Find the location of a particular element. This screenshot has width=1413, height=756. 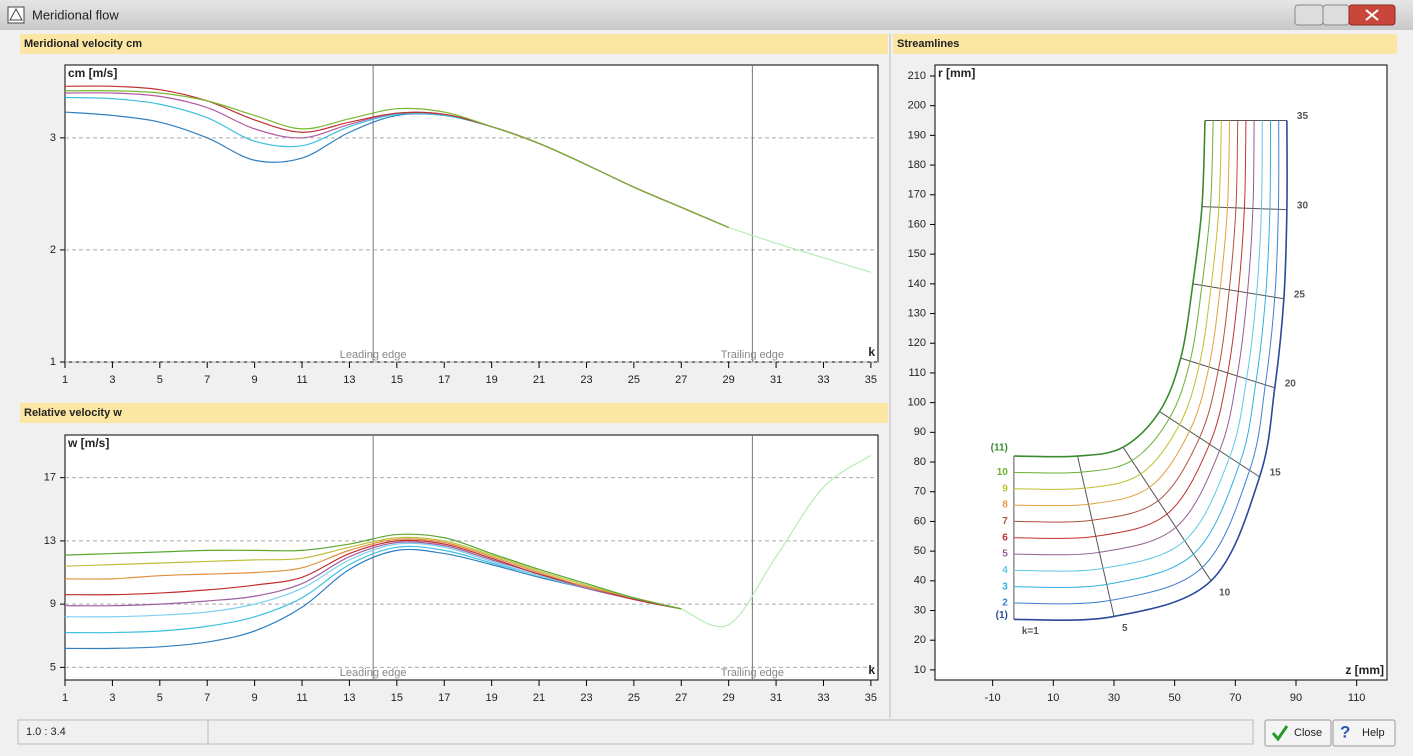

minimize-button is located at coordinates (1309, 15).